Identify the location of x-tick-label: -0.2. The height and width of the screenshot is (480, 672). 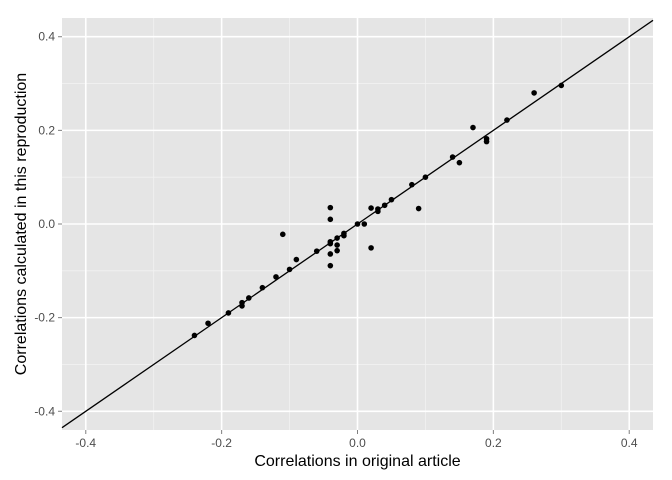
(221, 443).